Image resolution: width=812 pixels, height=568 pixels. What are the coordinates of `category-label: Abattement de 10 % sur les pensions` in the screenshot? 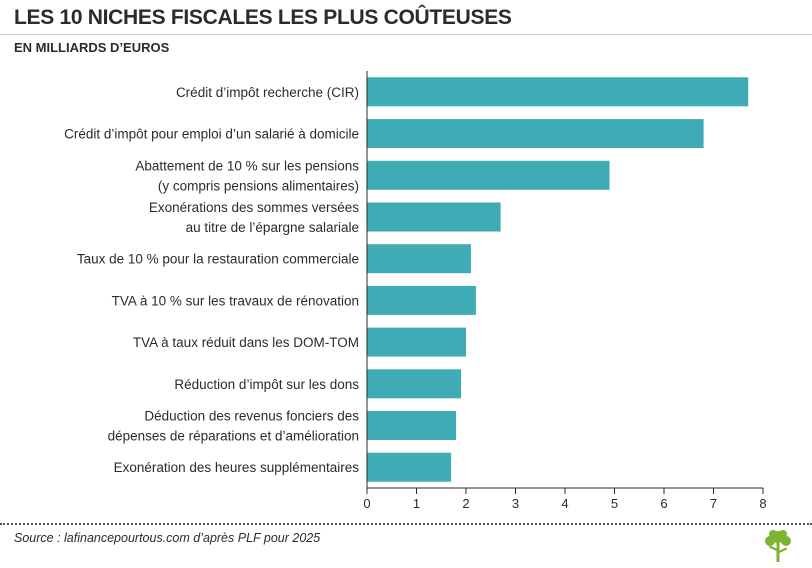 It's located at (247, 165).